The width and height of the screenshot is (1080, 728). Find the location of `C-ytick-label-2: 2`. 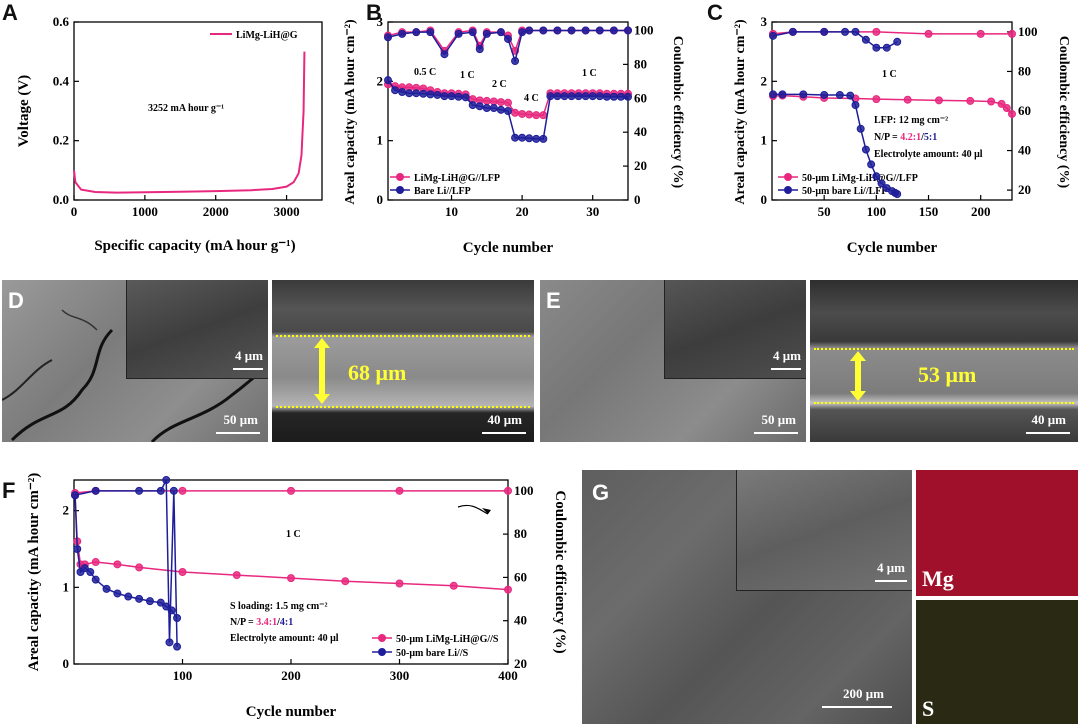

C-ytick-label-2: 2 is located at coordinates (764, 80).